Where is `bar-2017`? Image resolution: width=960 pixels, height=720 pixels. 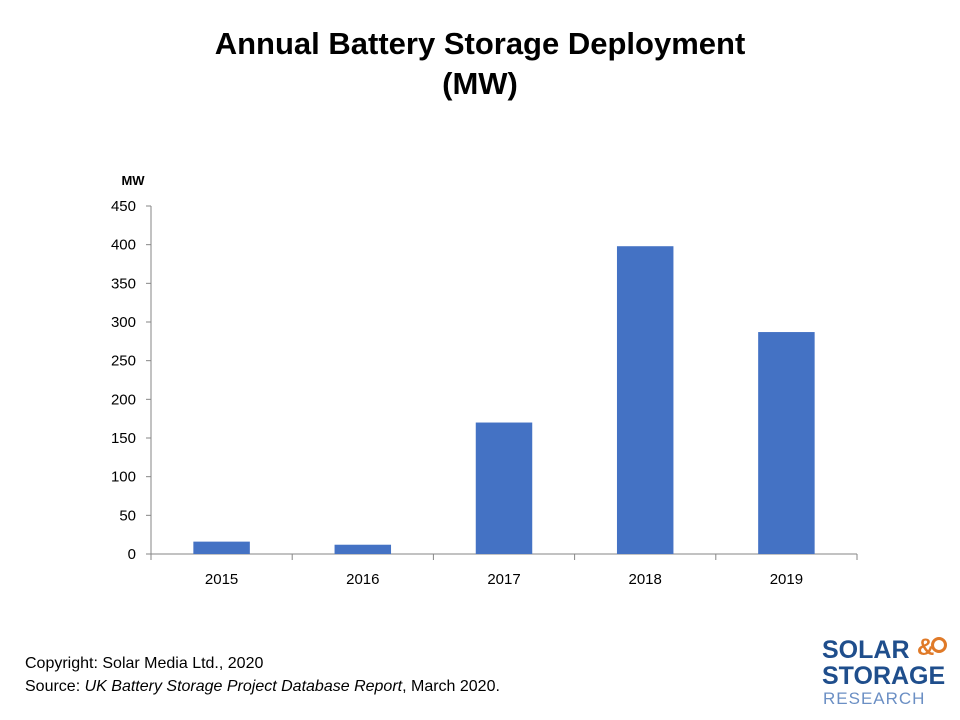
bar-2017 is located at coordinates (504, 488).